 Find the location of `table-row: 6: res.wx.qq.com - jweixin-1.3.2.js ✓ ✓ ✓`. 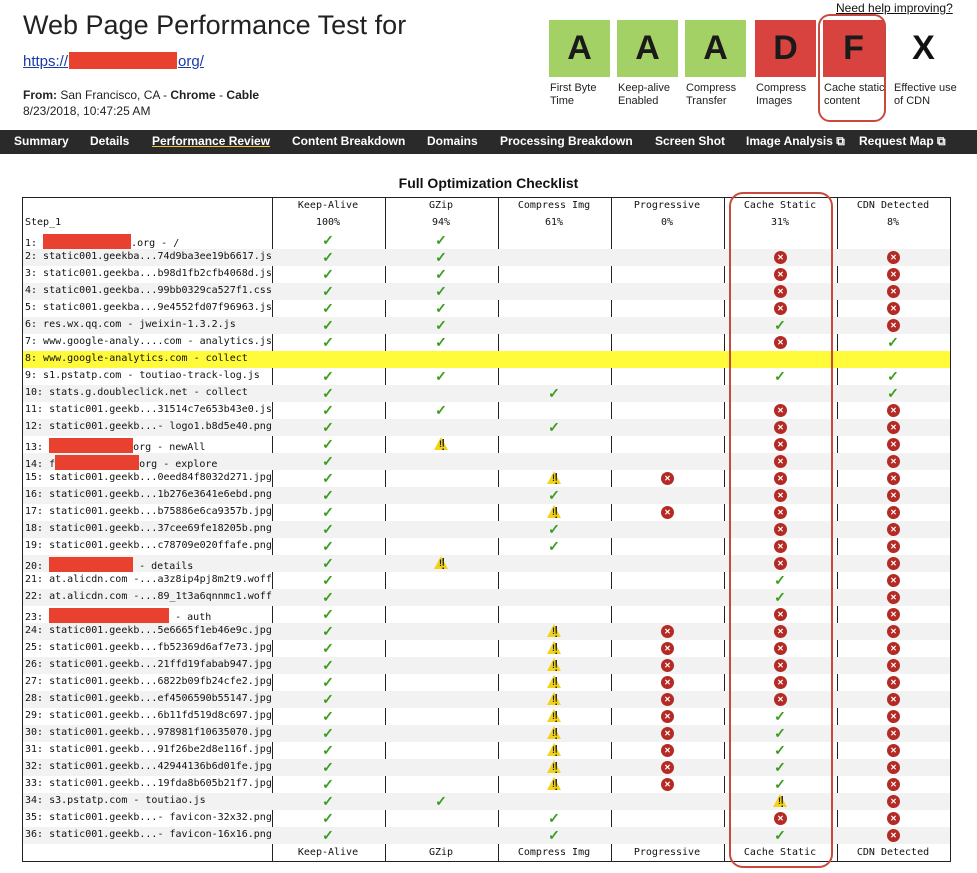

table-row: 6: res.wx.qq.com - jweixin-1.3.2.js ✓ ✓ ✓ is located at coordinates (486, 325).